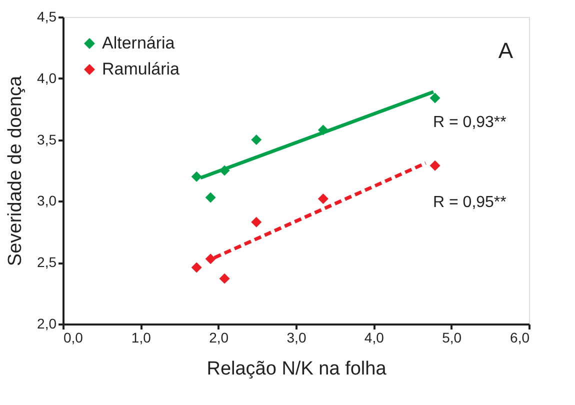  I want to click on x-tick-label: 6,0, so click(520, 338).